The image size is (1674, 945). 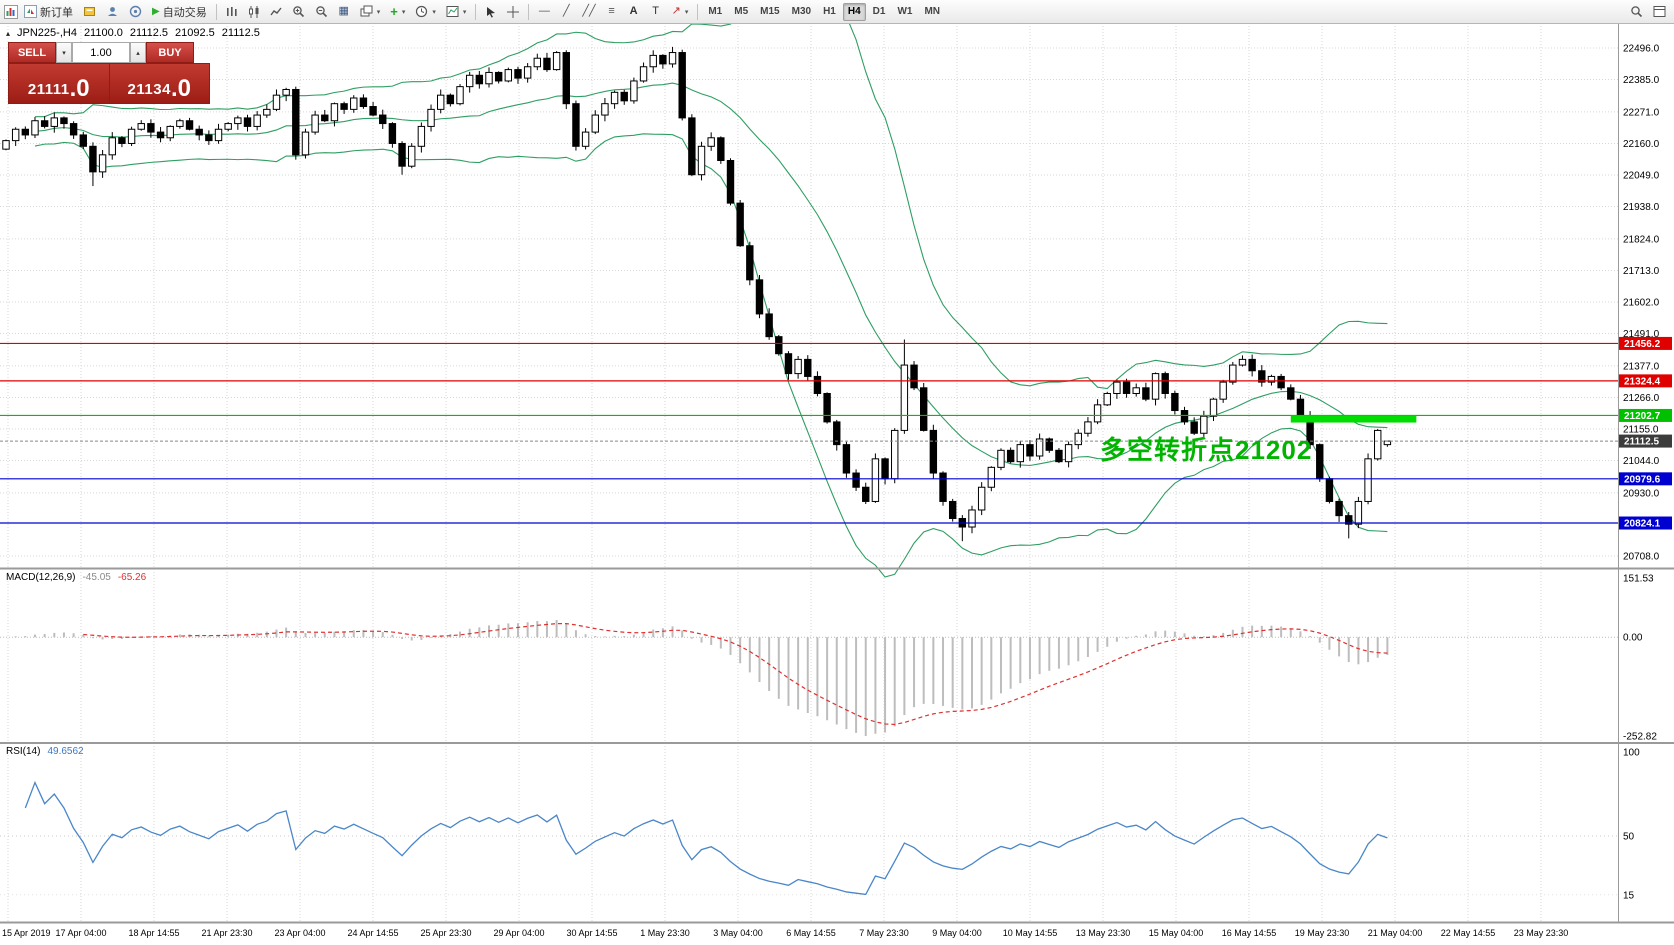 I want to click on svg-text: 21112.5, so click(x=1641, y=442).